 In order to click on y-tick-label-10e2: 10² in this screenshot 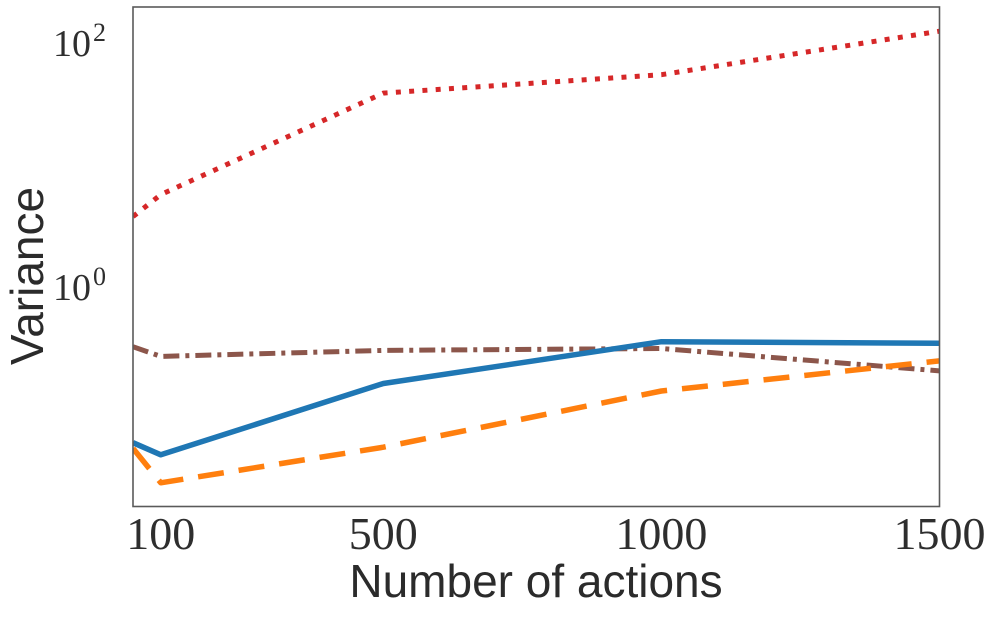, I will do `click(79, 42)`.